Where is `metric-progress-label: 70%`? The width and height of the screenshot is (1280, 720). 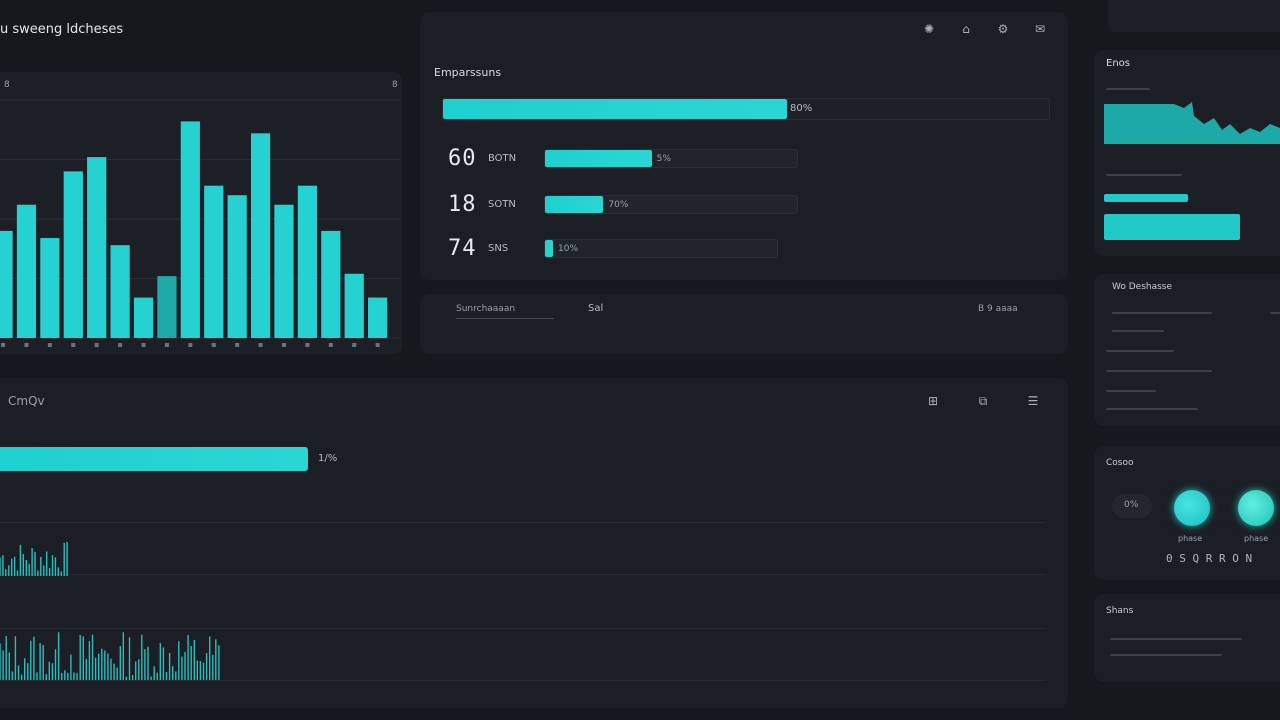 metric-progress-label: 70% is located at coordinates (618, 205).